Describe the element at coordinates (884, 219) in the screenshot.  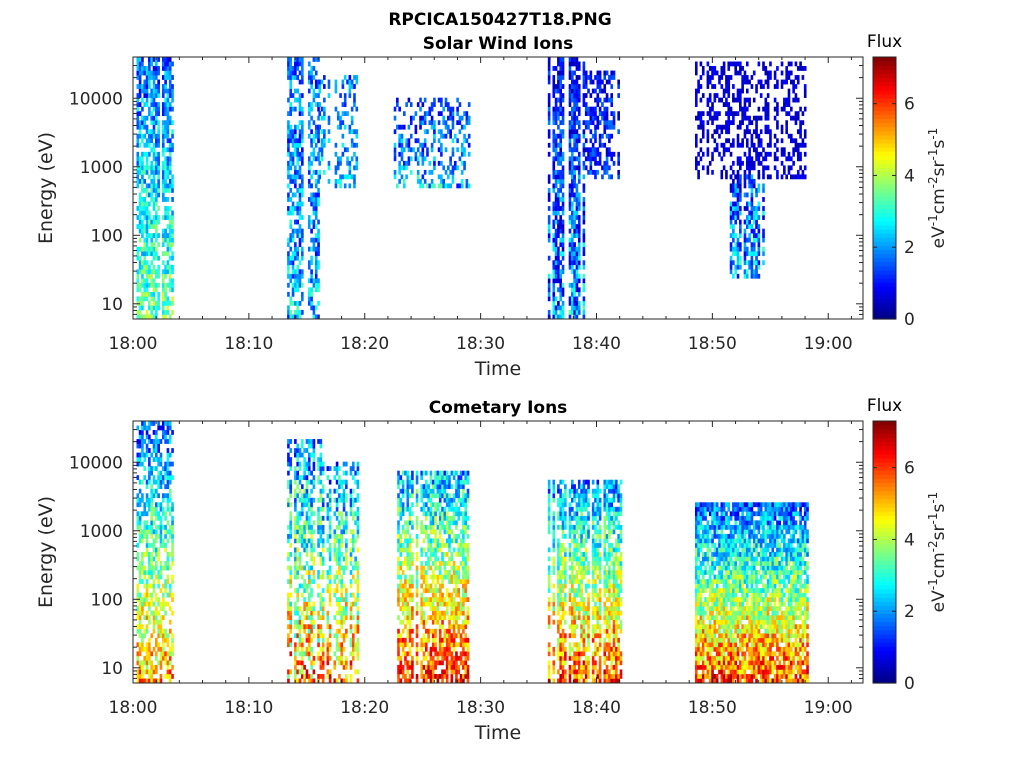
I see `colorbar-segment` at that location.